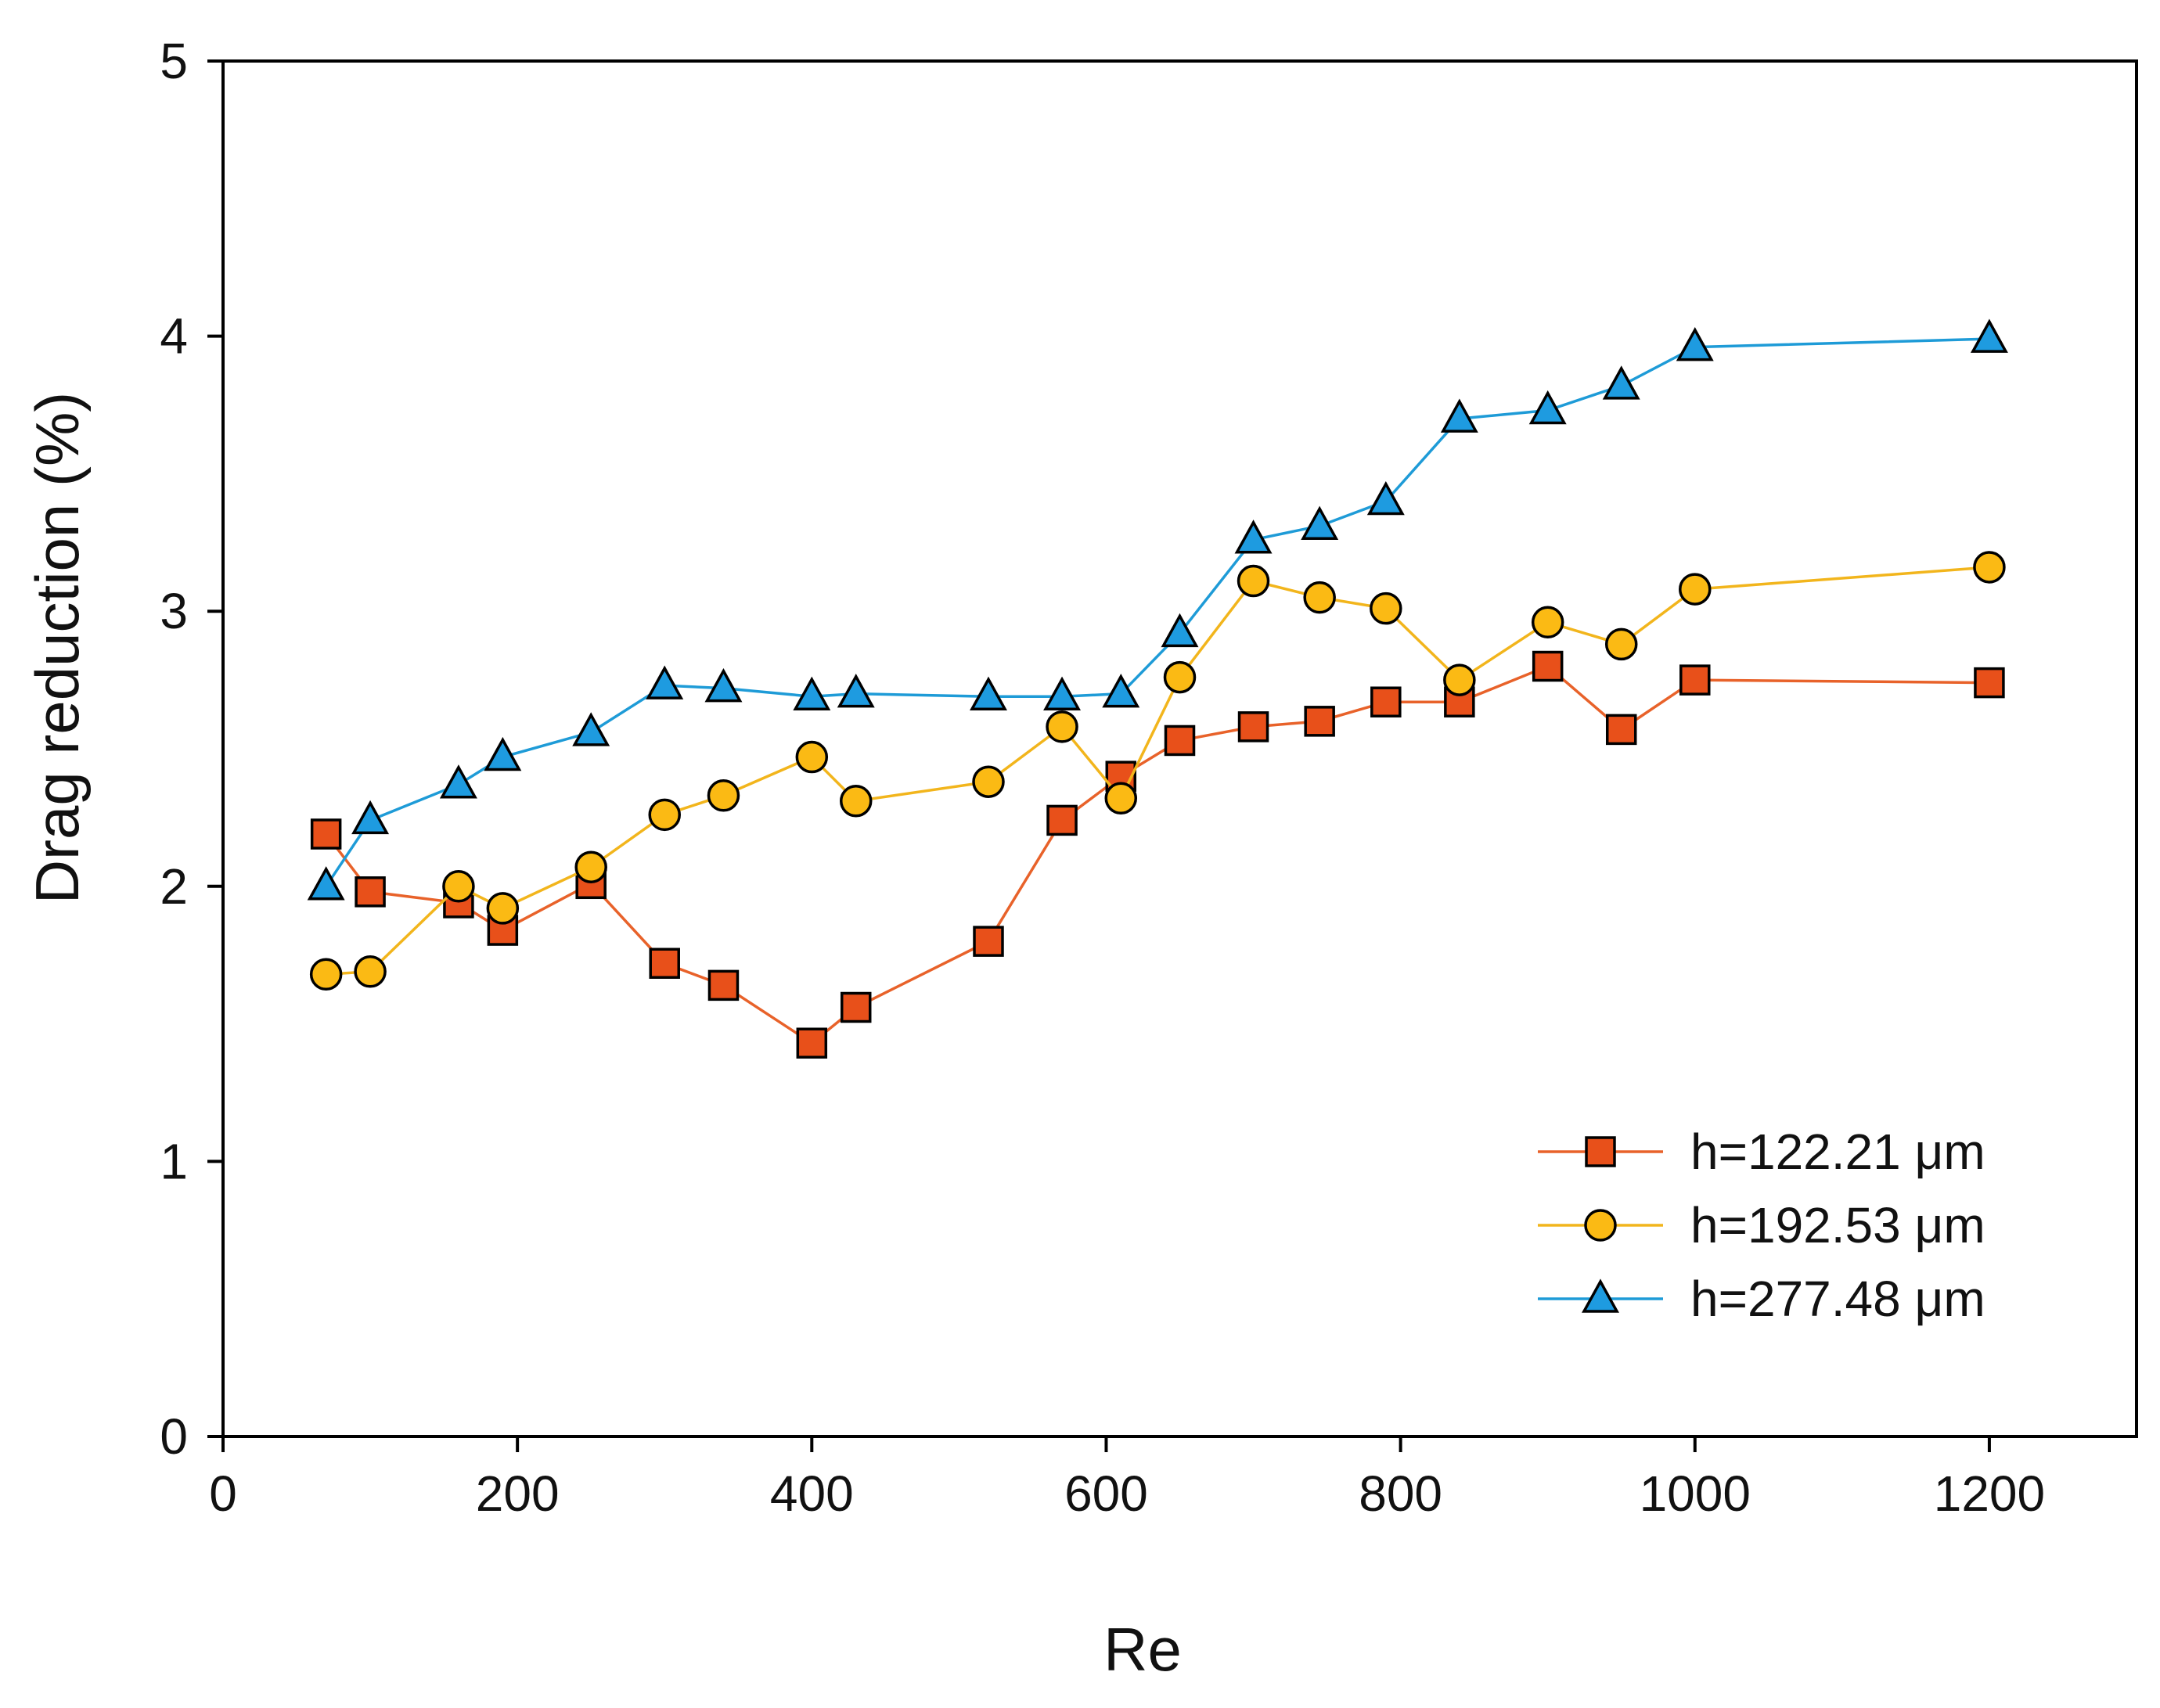 This screenshot has width=2160, height=1708. I want to click on legend-item: h=122.21 μm, so click(1761, 1152).